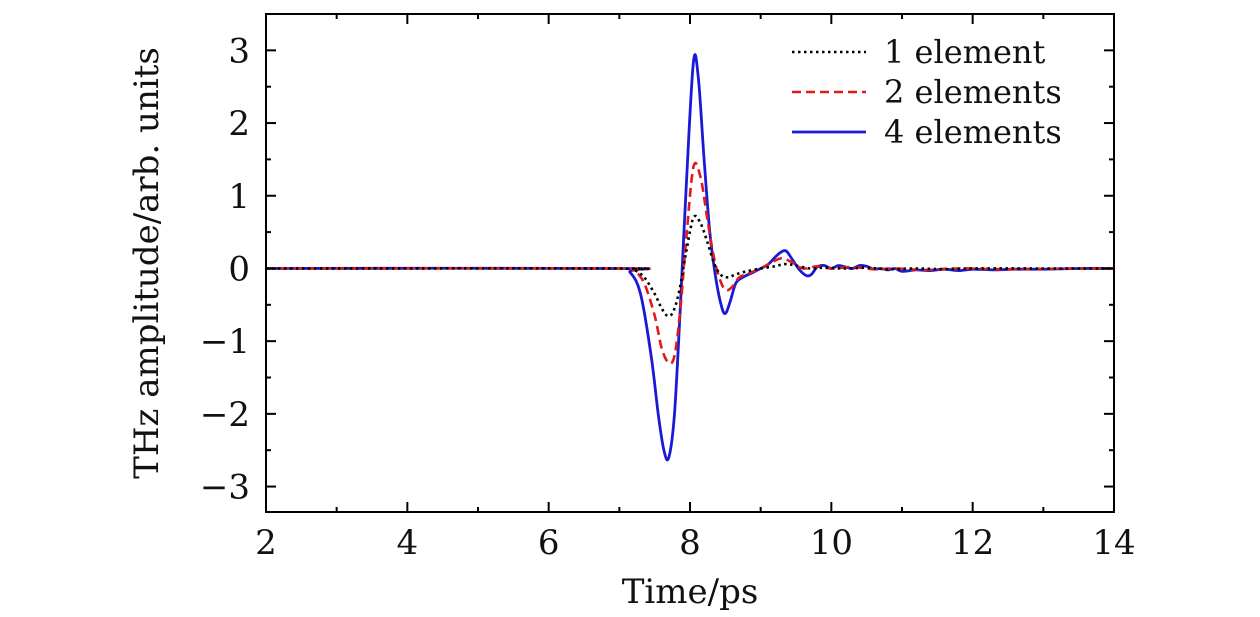  Describe the element at coordinates (239, 197) in the screenshot. I see `y-tick-label: 1` at that location.